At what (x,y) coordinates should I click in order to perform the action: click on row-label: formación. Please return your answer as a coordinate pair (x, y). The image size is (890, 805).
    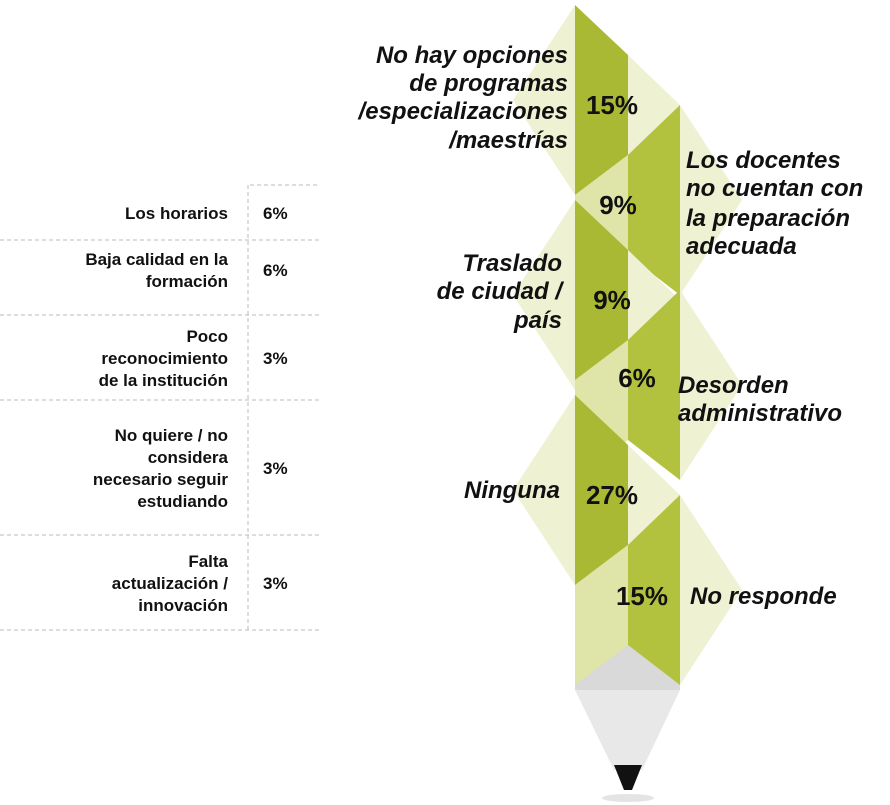
    Looking at the image, I should click on (187, 281).